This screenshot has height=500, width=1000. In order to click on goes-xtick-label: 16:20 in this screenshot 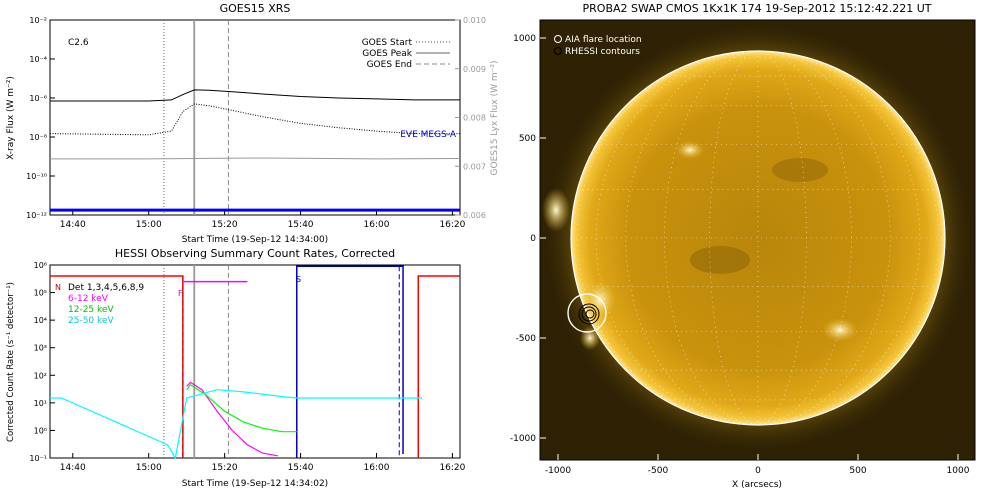, I will do `click(452, 225)`.